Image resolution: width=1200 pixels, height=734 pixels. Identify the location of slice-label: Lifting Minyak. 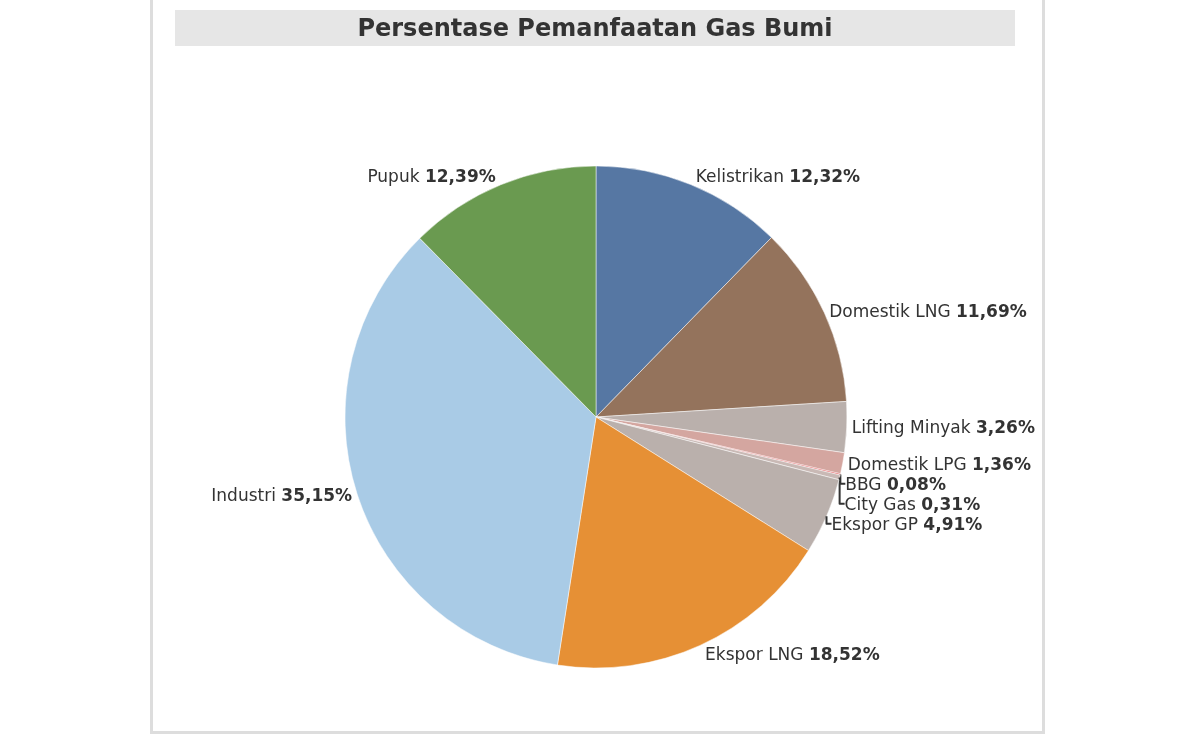
(911, 427).